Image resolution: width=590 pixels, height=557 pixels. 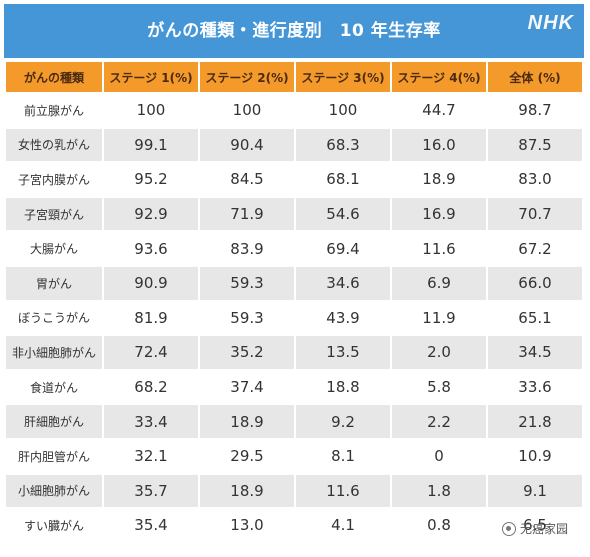 I want to click on survival-rate-cell: 29.5, so click(x=247, y=456).